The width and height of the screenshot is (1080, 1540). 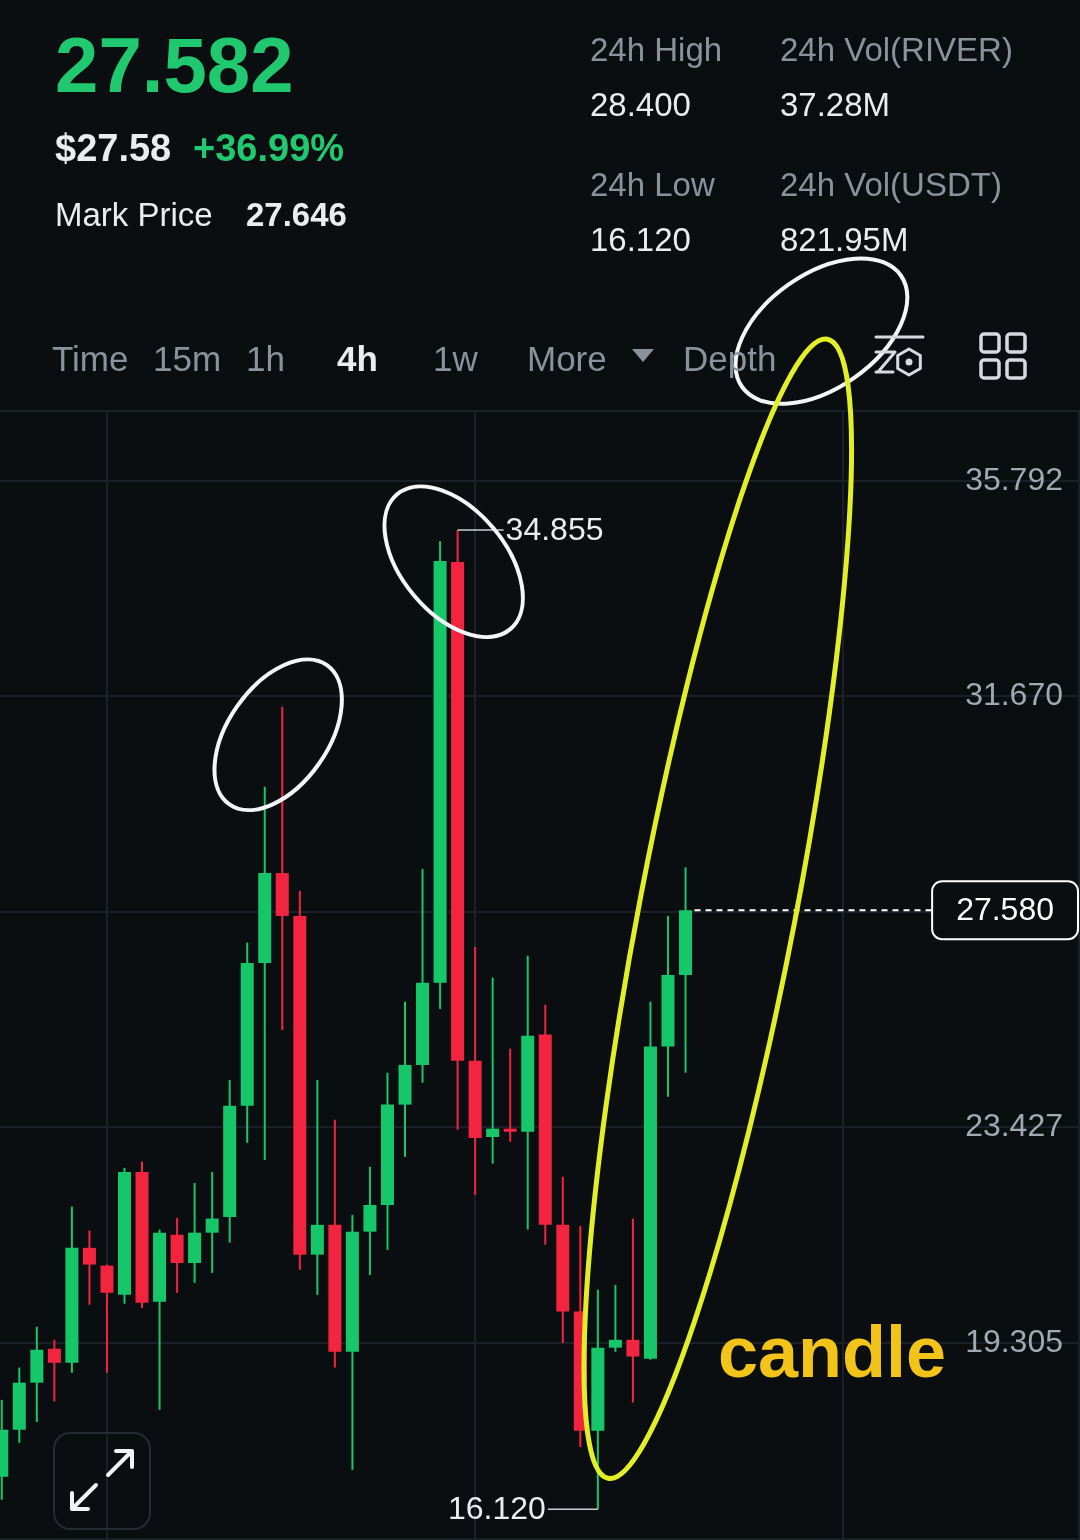 What do you see at coordinates (187, 358) in the screenshot?
I see `text: 15m` at bounding box center [187, 358].